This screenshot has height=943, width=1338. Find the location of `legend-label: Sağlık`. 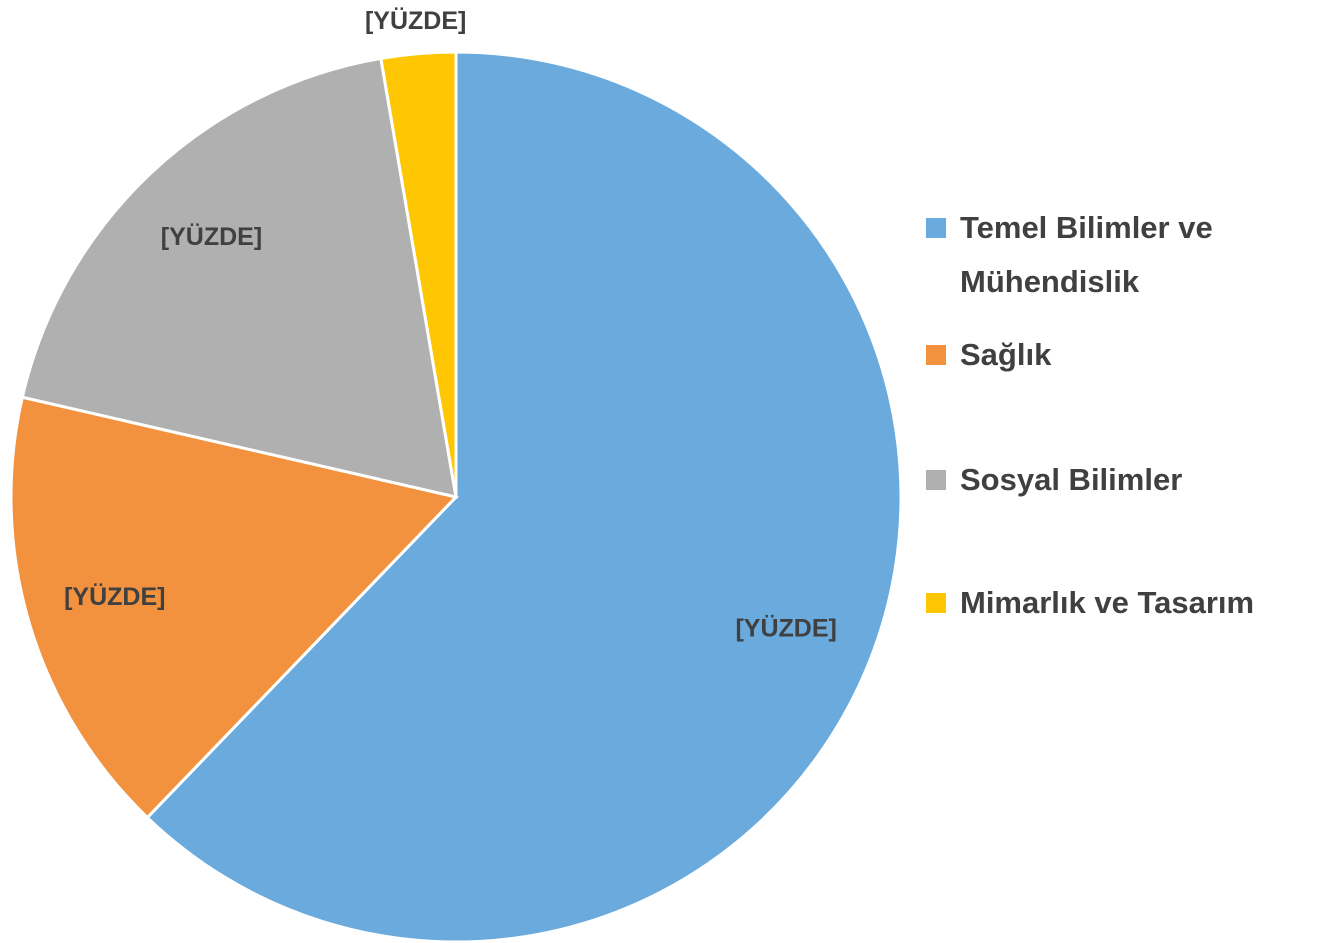

legend-label: Sağlık is located at coordinates (1006, 354).